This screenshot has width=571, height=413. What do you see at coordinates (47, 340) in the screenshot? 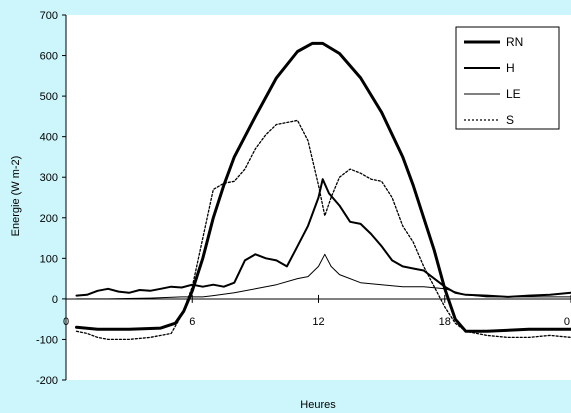
I see `y-tick-label: -100` at bounding box center [47, 340].